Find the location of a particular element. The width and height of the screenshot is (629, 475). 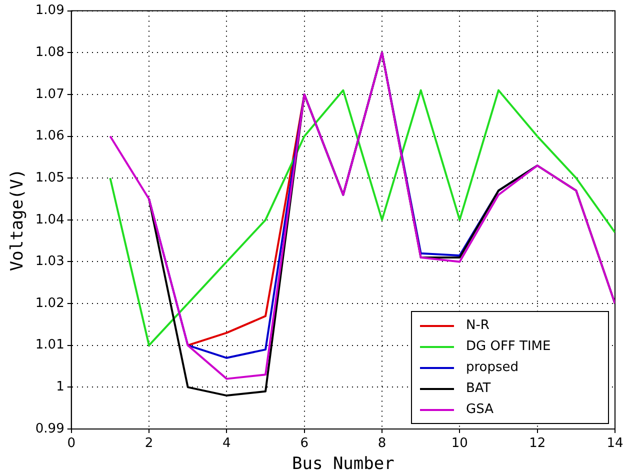

y-tick-label: 1.06 is located at coordinates (49, 136).